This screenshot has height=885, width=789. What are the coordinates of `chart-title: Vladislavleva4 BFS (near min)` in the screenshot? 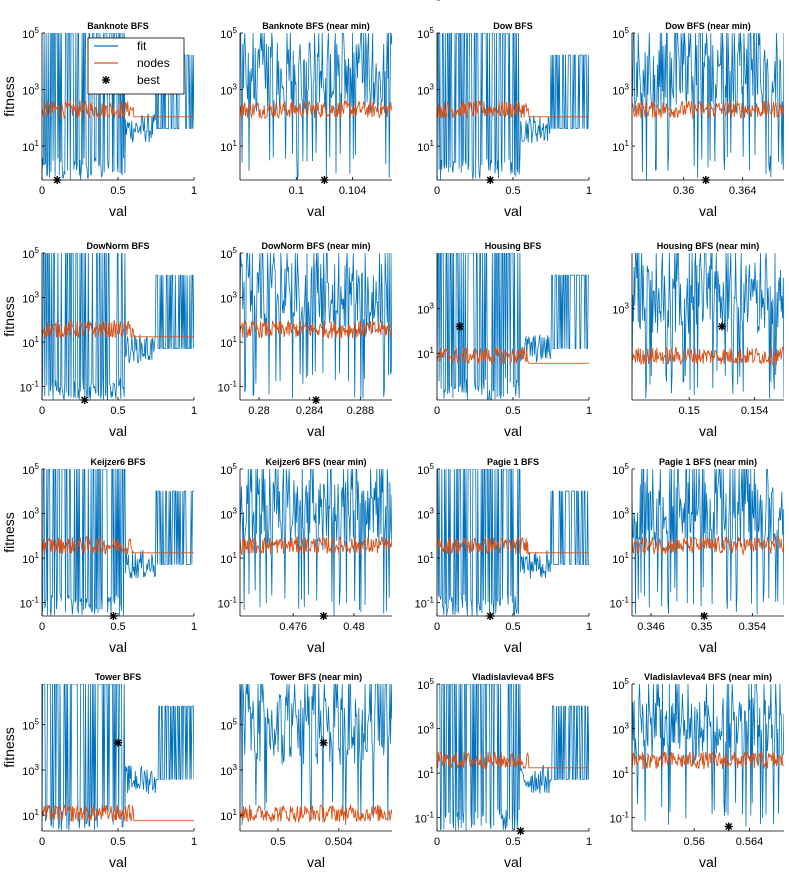 It's located at (708, 677).